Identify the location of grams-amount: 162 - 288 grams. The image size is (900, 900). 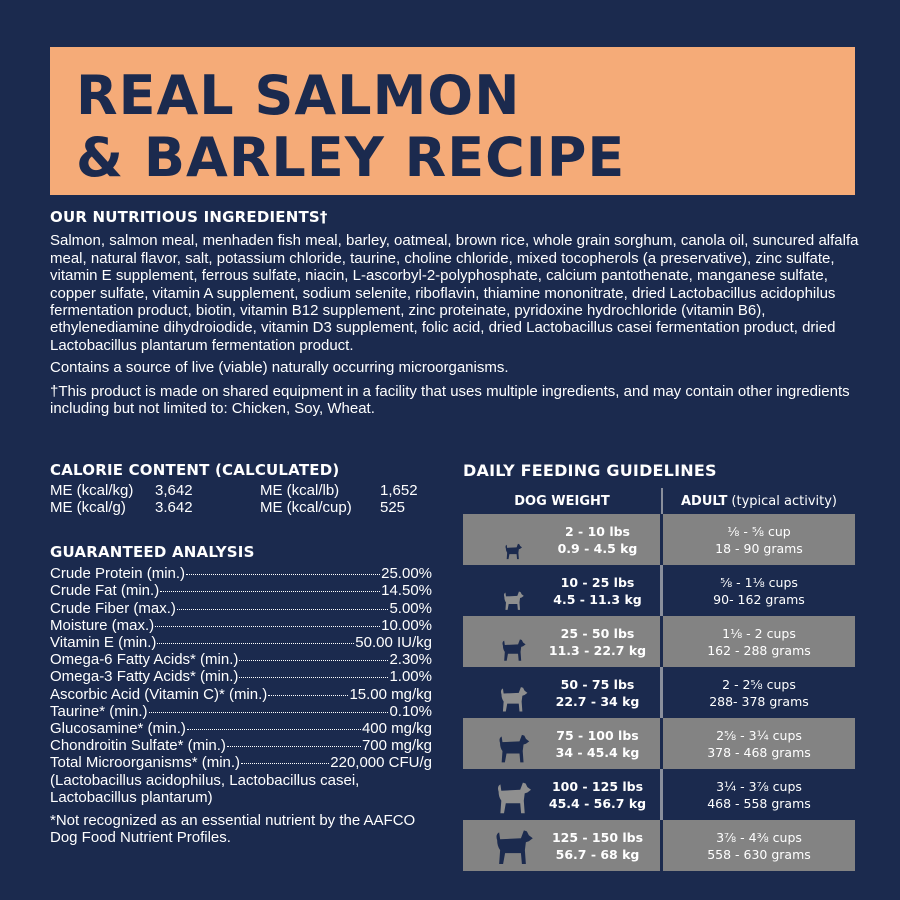
(759, 650).